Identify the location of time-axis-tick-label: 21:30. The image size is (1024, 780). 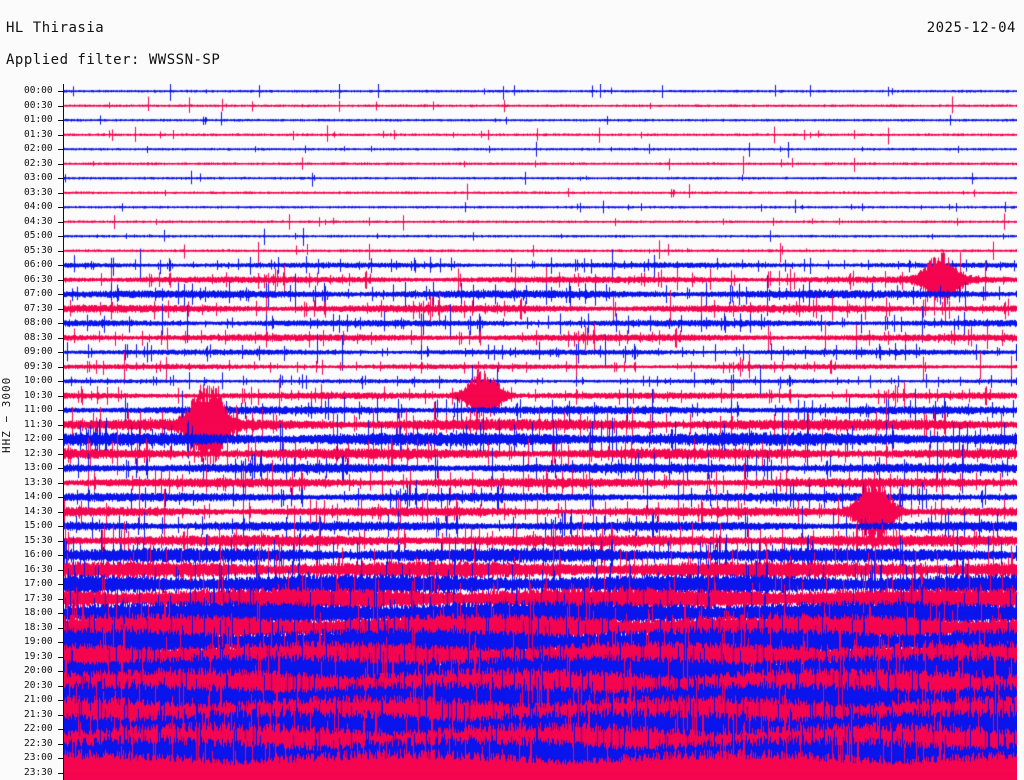
(38, 714).